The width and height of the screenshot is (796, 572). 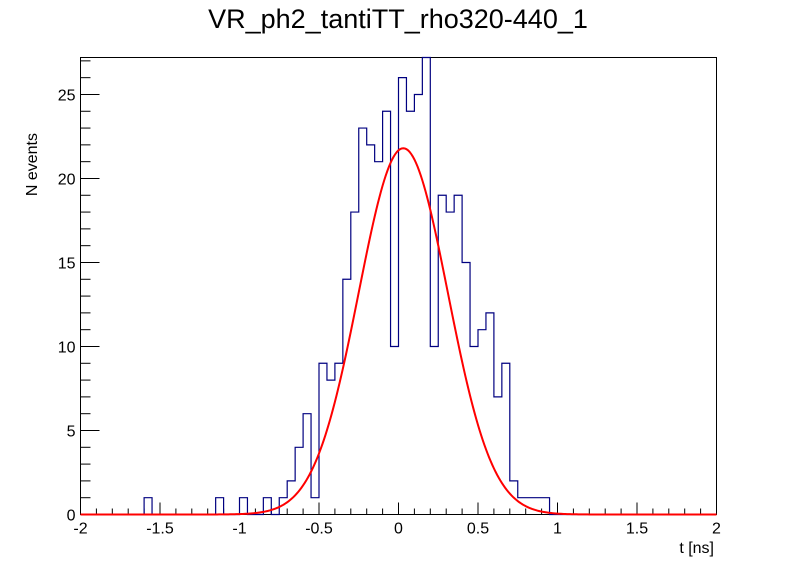 What do you see at coordinates (319, 529) in the screenshot?
I see `x-tick-label: -0.5` at bounding box center [319, 529].